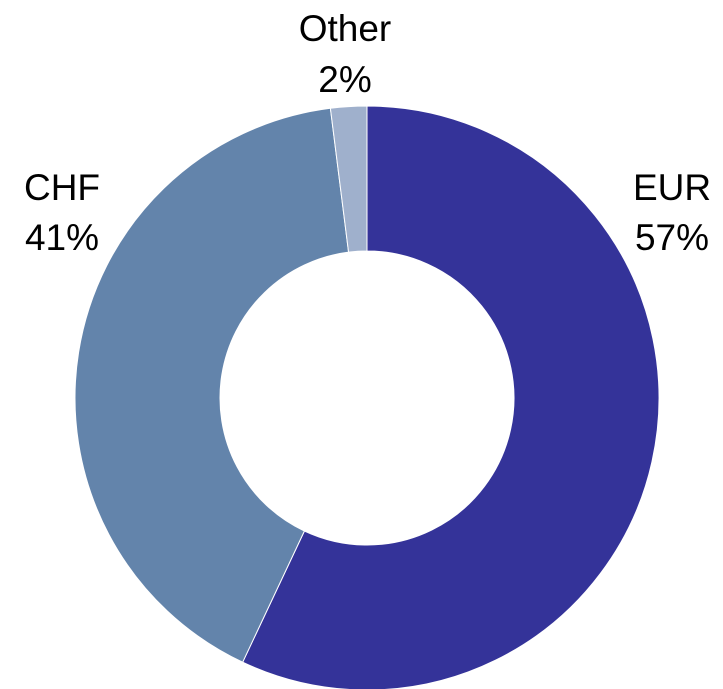 This screenshot has width=723, height=689. I want to click on slice-value-label: 2%, so click(344, 79).